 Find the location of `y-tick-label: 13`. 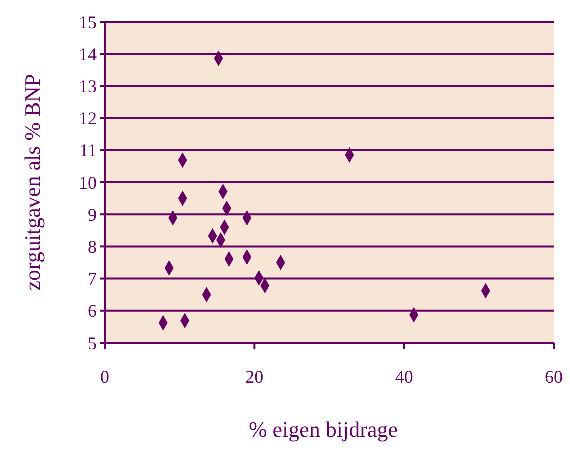

y-tick-label: 13 is located at coordinates (88, 86).